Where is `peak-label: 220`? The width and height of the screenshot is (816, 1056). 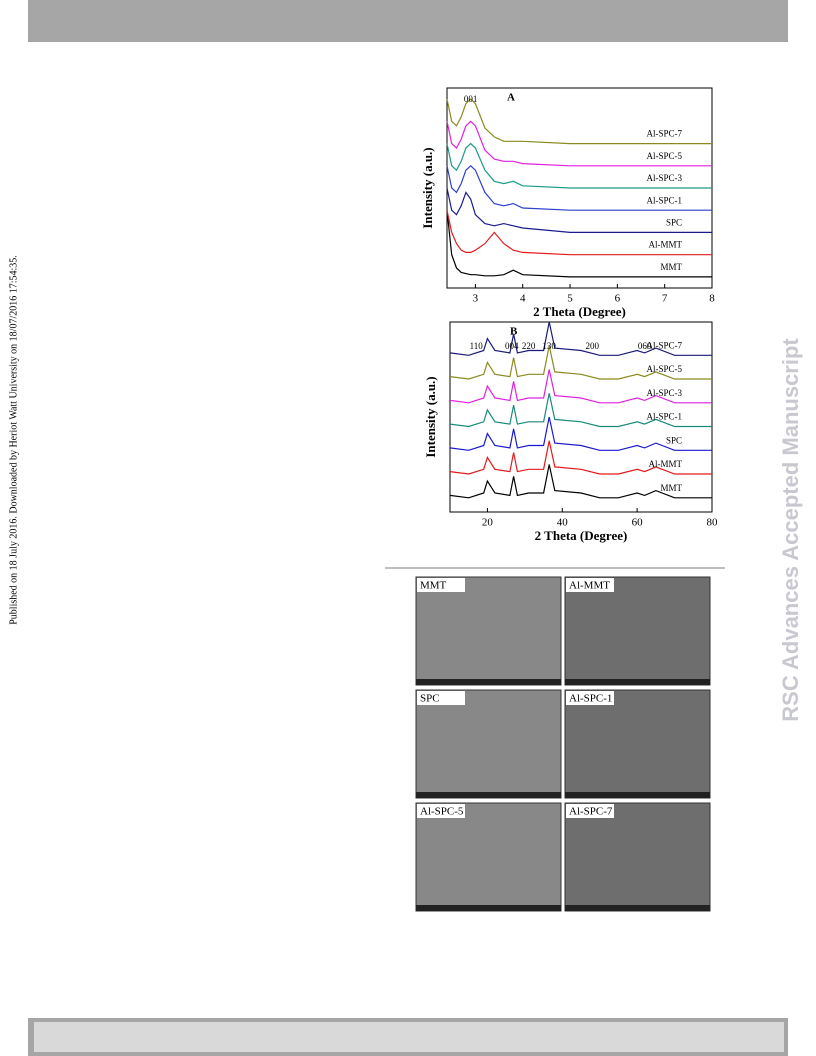 peak-label: 220 is located at coordinates (529, 346).